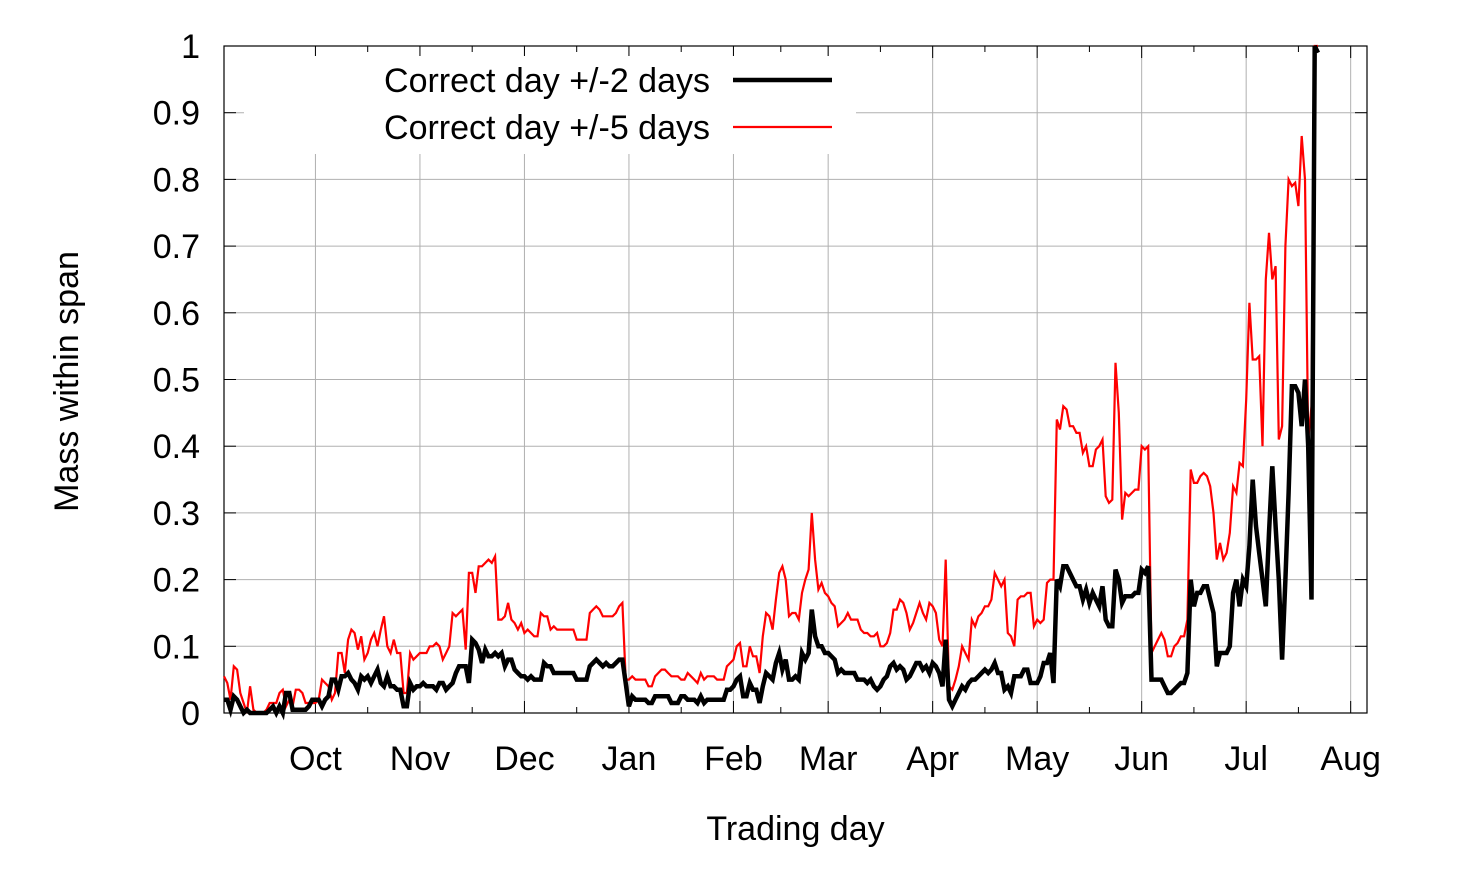 The image size is (1477, 887). I want to click on y-tick-label: 0.7, so click(176, 247).